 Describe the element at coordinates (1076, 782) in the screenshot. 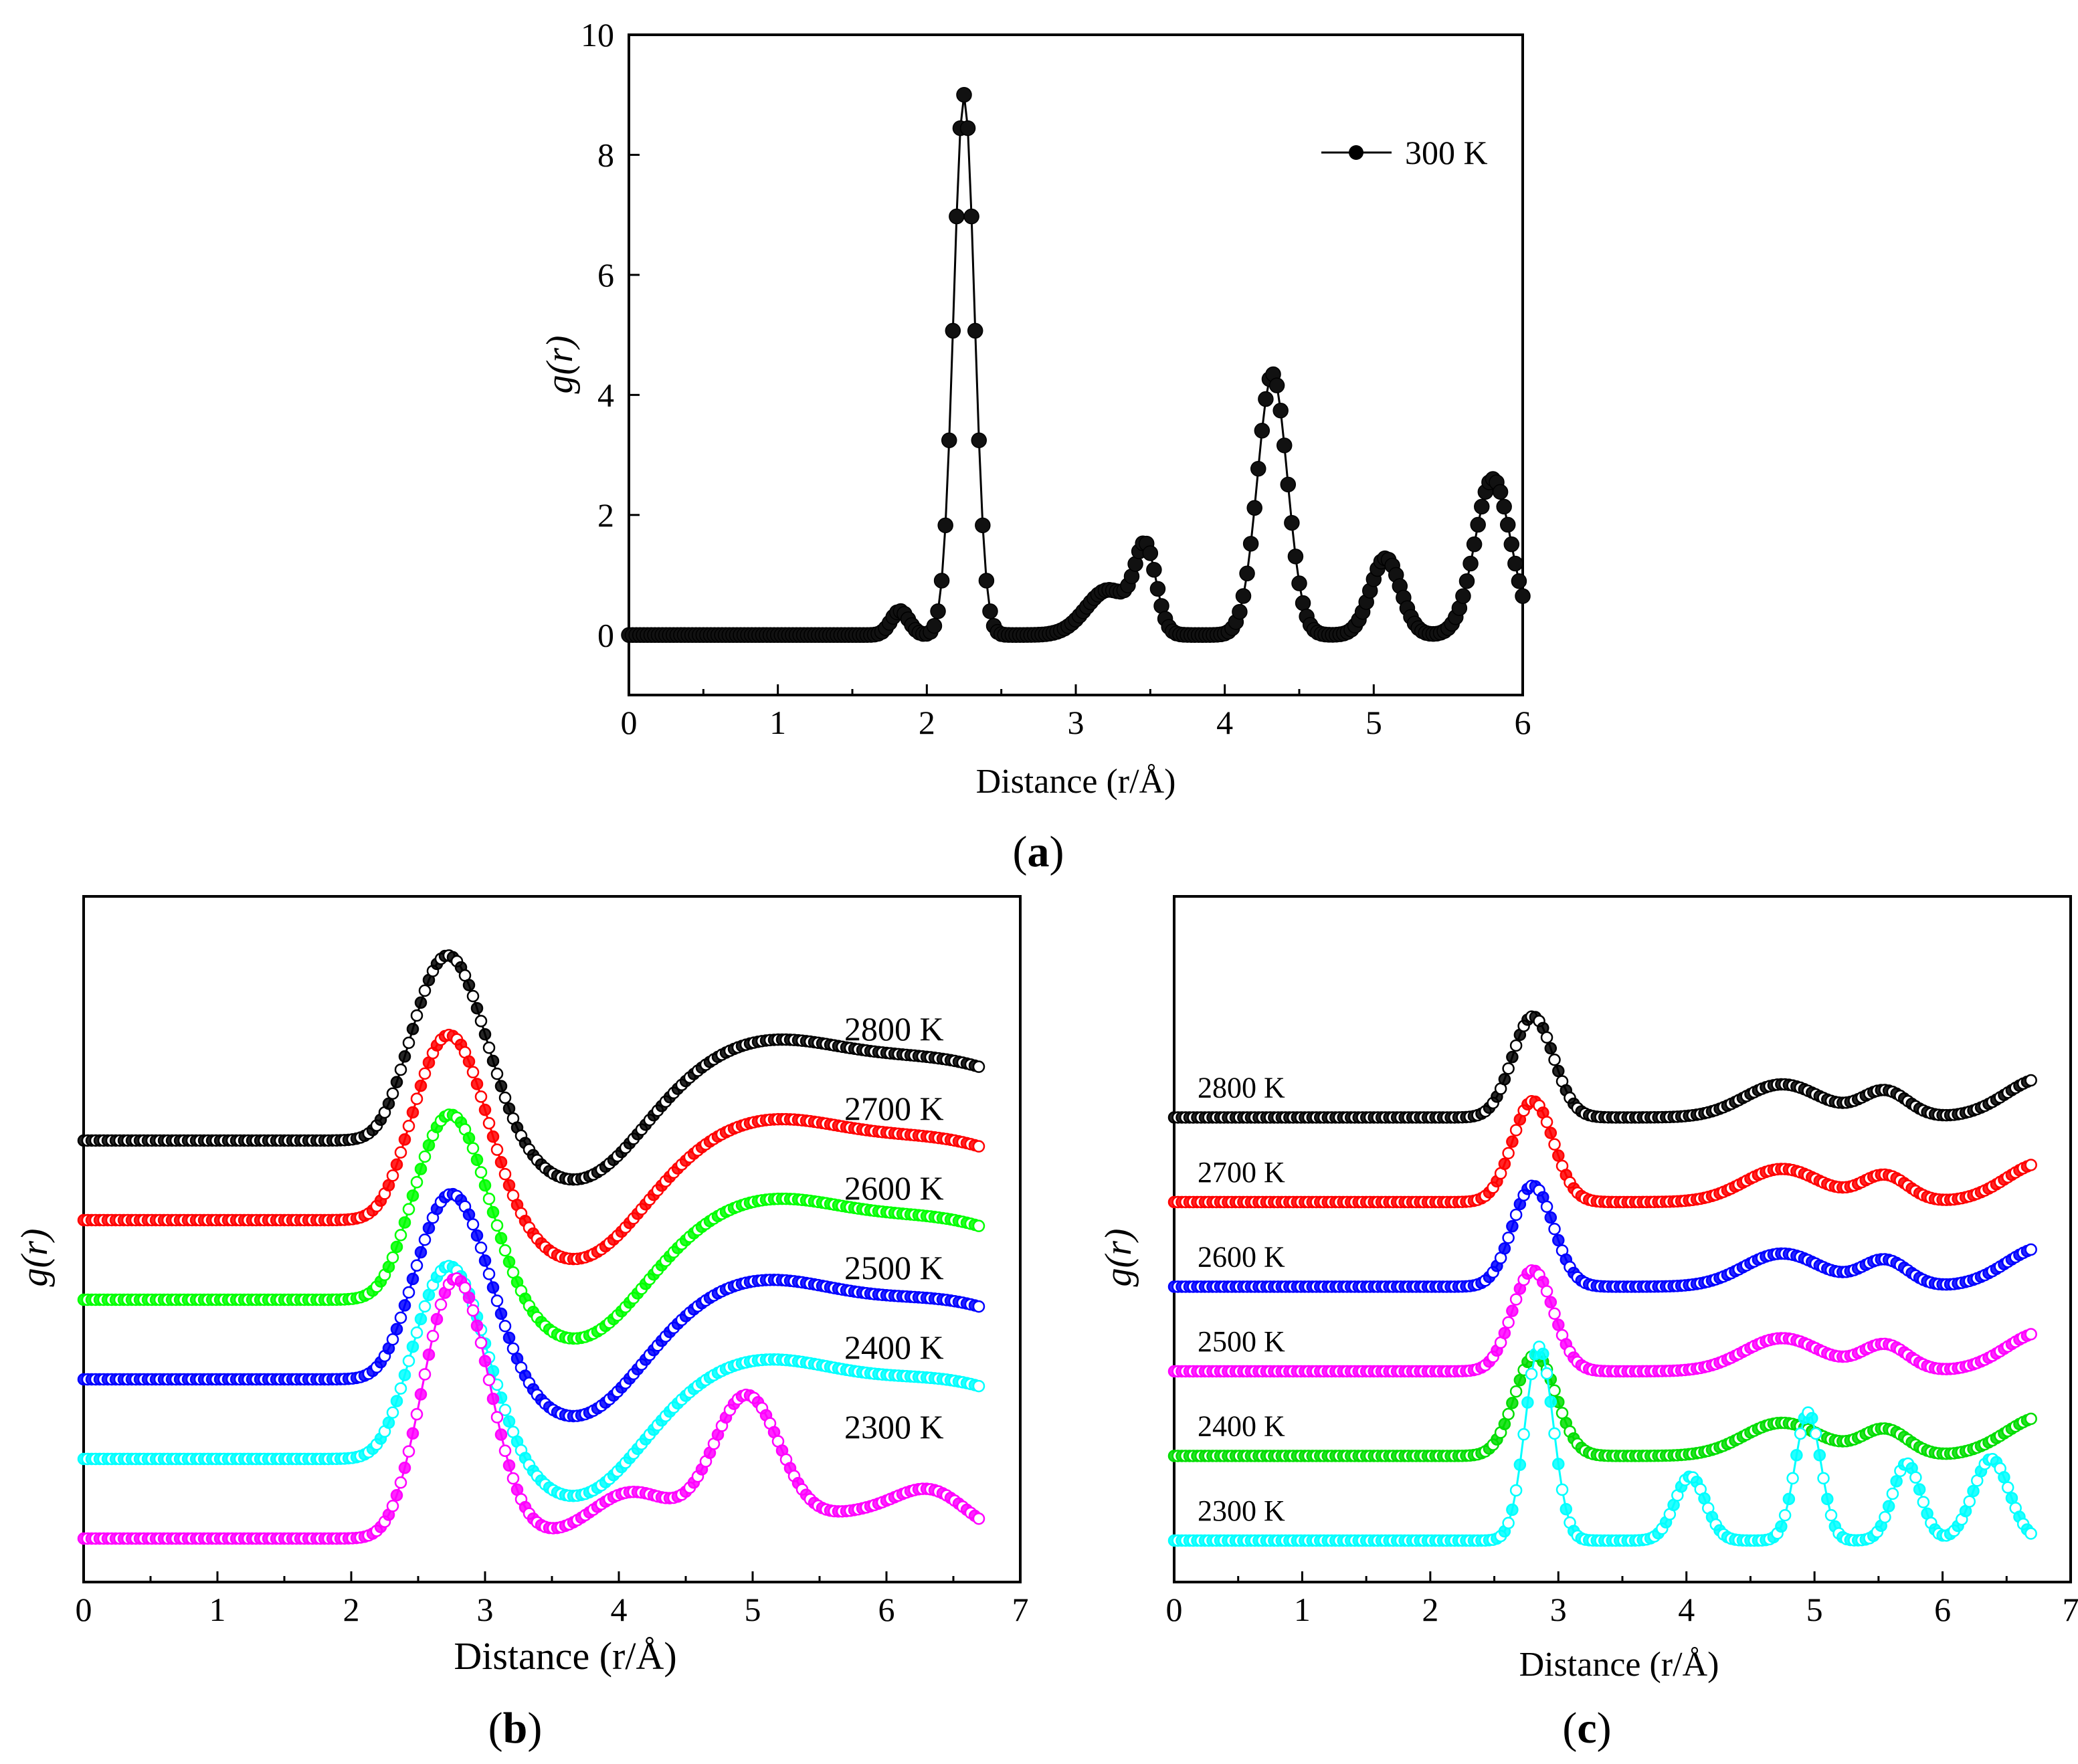

I see `panel-a-x-axis-label: Distance (r/Å)` at that location.